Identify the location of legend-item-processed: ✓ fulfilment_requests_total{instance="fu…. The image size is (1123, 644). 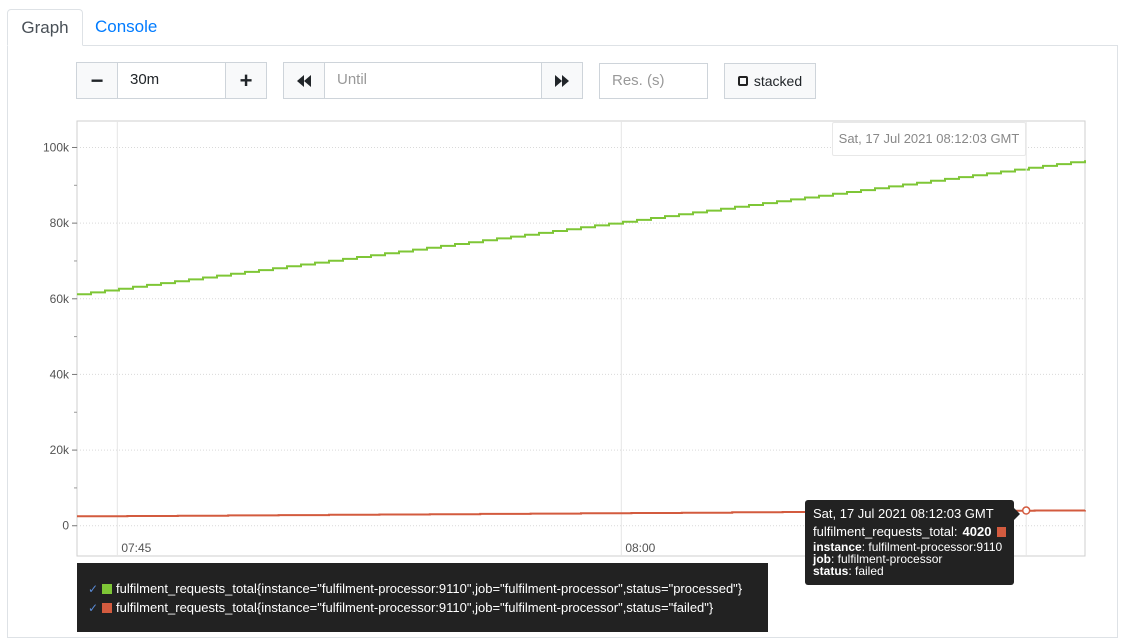
(422, 588).